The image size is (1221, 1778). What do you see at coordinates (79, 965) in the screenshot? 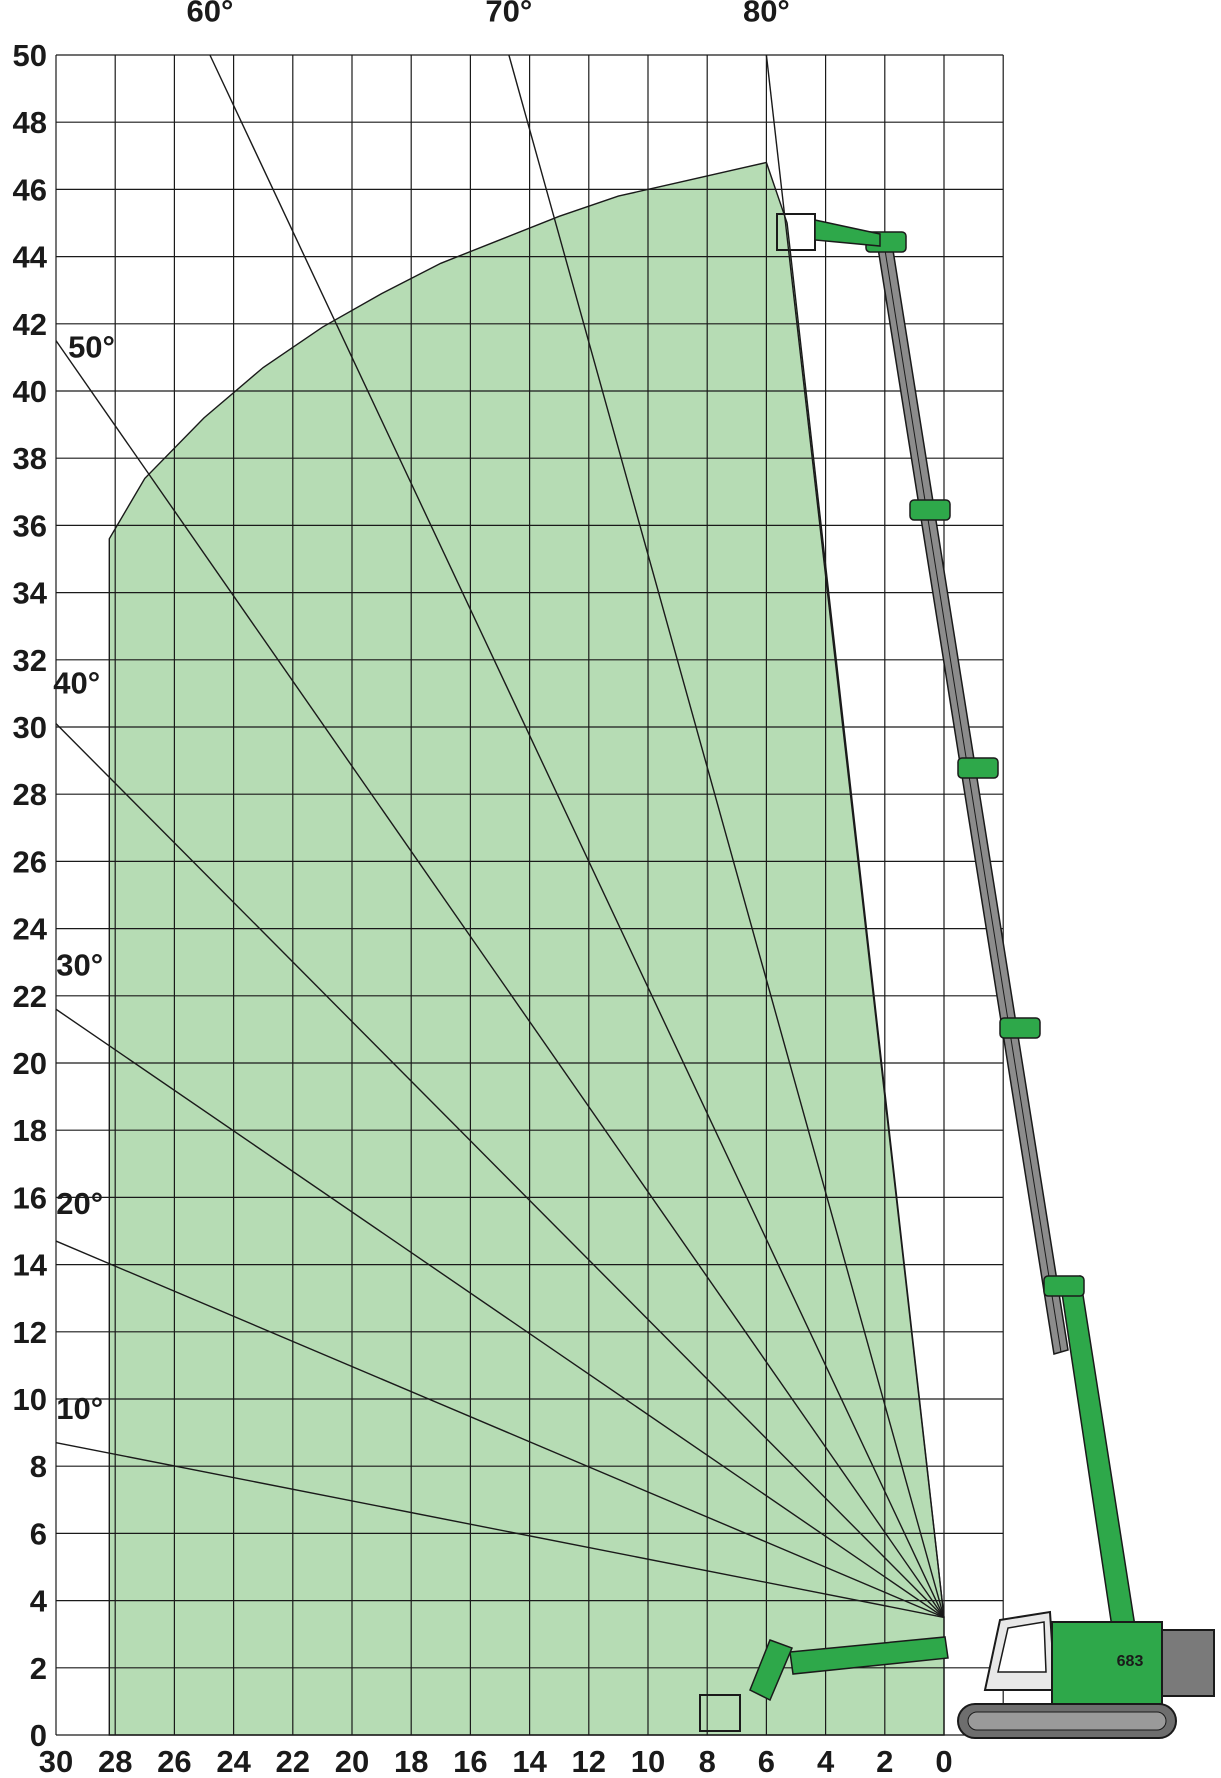
I see `angle-label: 30°` at bounding box center [79, 965].